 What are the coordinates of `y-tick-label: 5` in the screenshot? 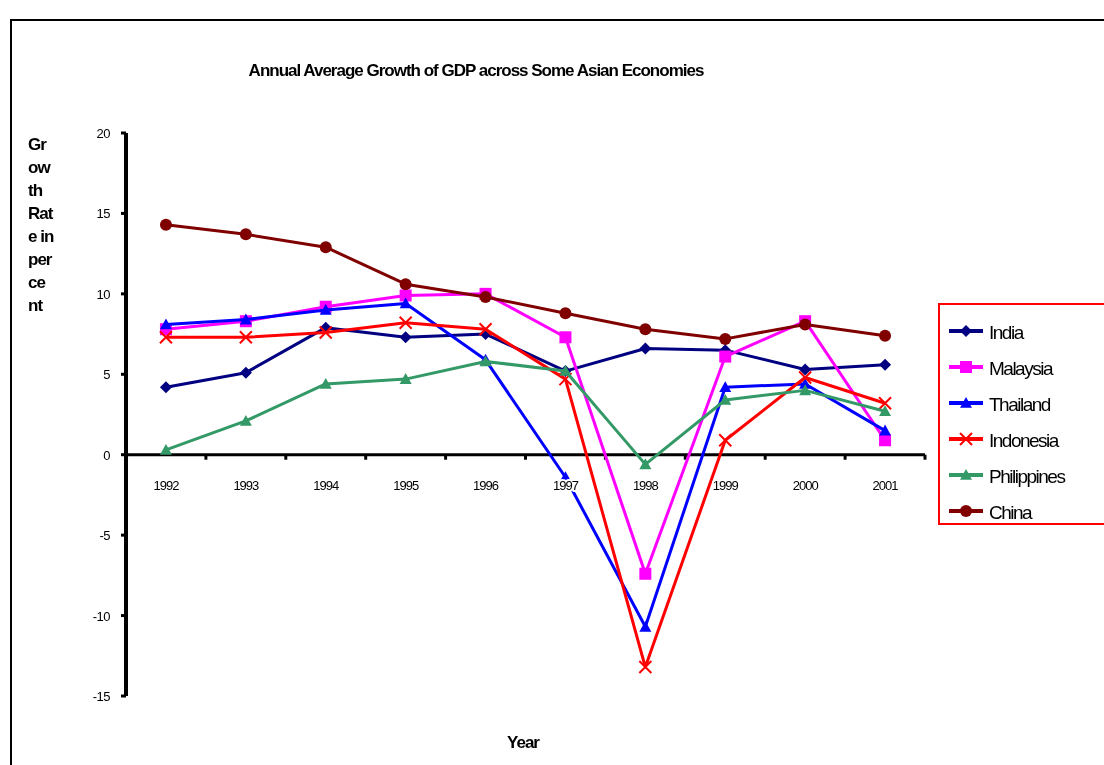 It's located at (107, 375).